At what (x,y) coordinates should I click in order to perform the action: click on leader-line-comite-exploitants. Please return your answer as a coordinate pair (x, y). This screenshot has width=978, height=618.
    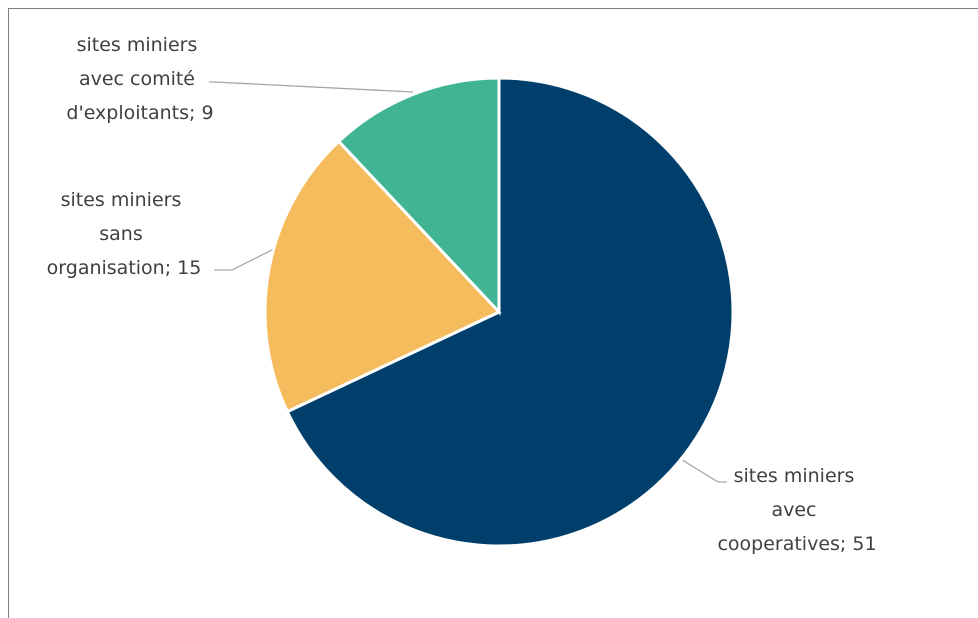
    Looking at the image, I should click on (311, 87).